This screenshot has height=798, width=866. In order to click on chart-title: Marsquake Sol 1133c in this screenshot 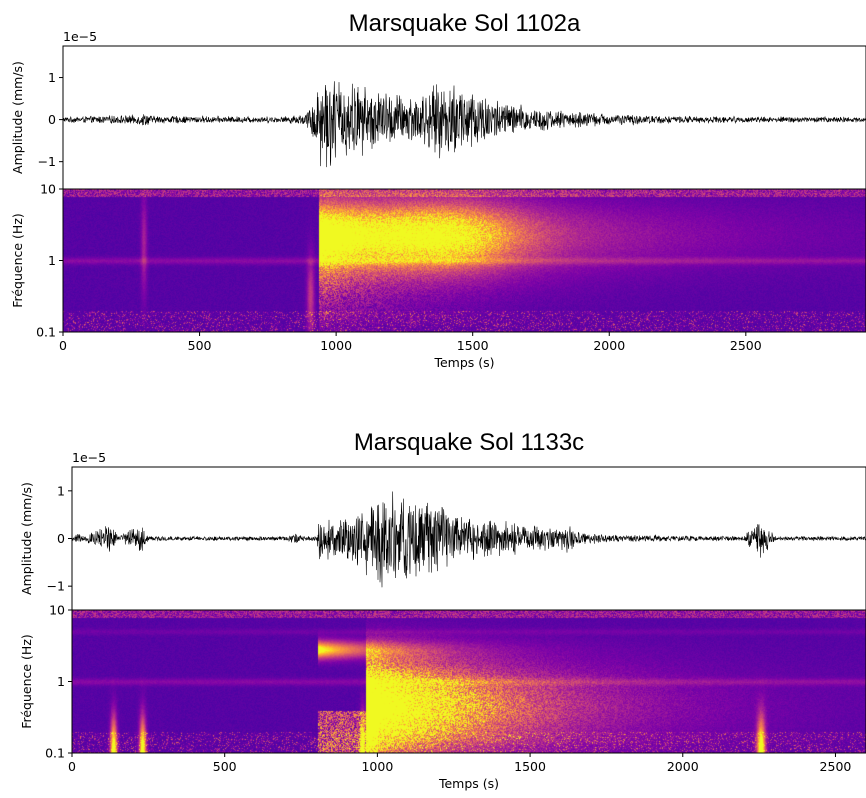, I will do `click(469, 442)`.